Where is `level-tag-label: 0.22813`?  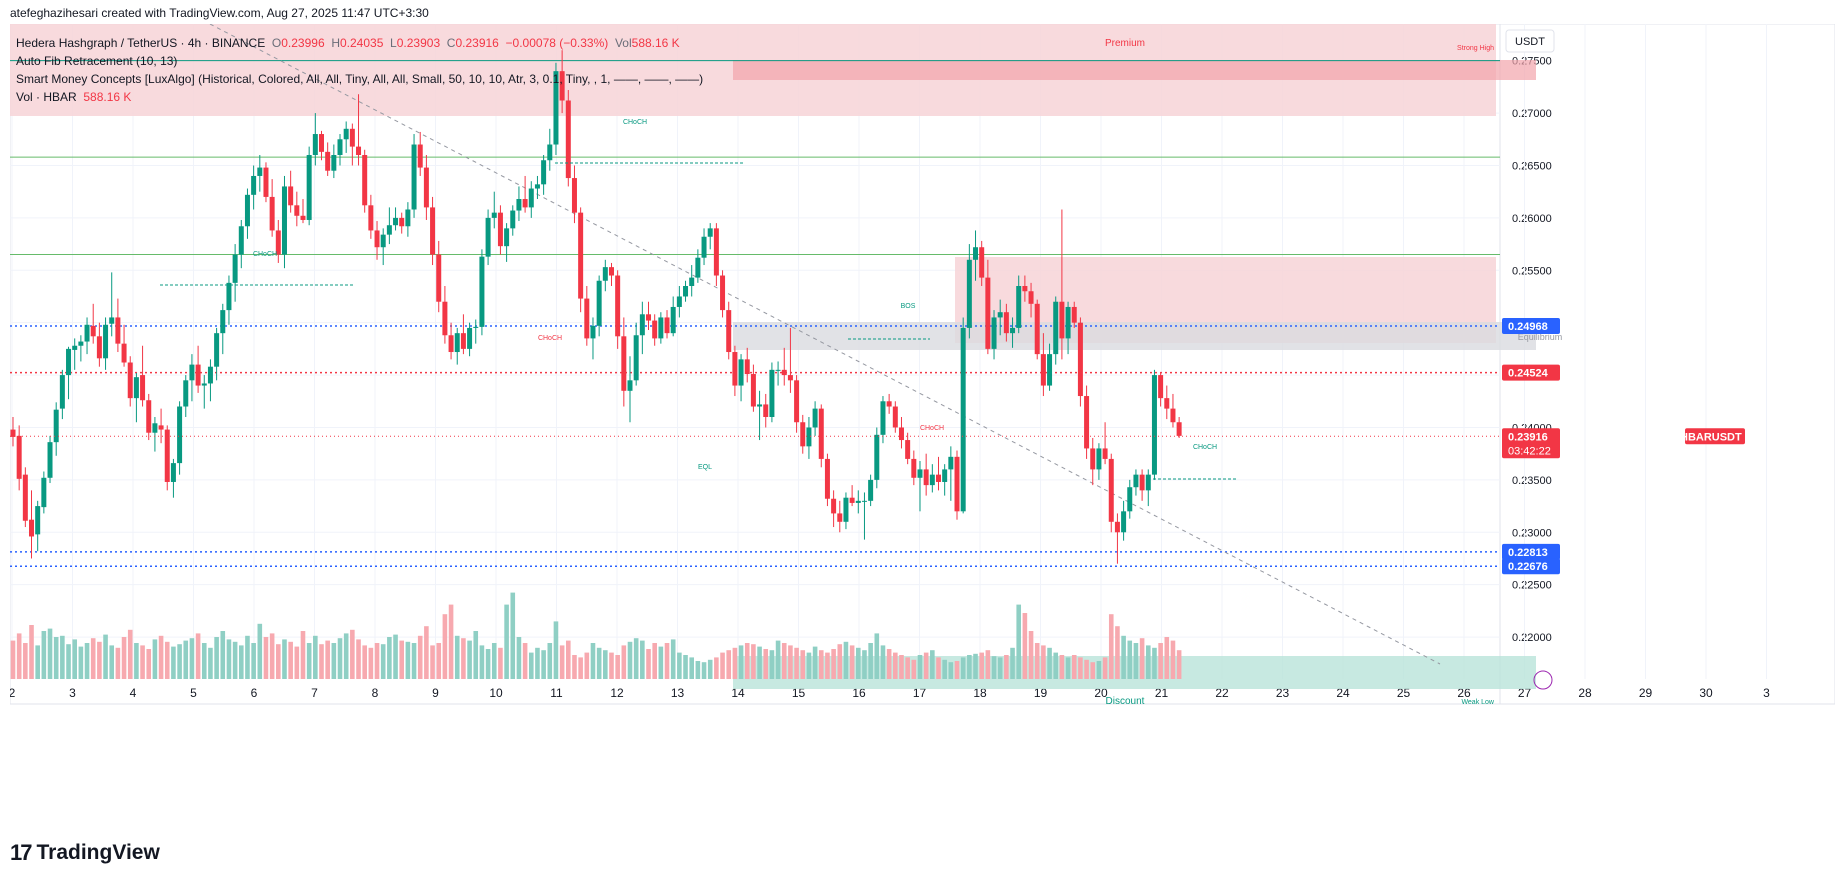 level-tag-label: 0.22813 is located at coordinates (1528, 553).